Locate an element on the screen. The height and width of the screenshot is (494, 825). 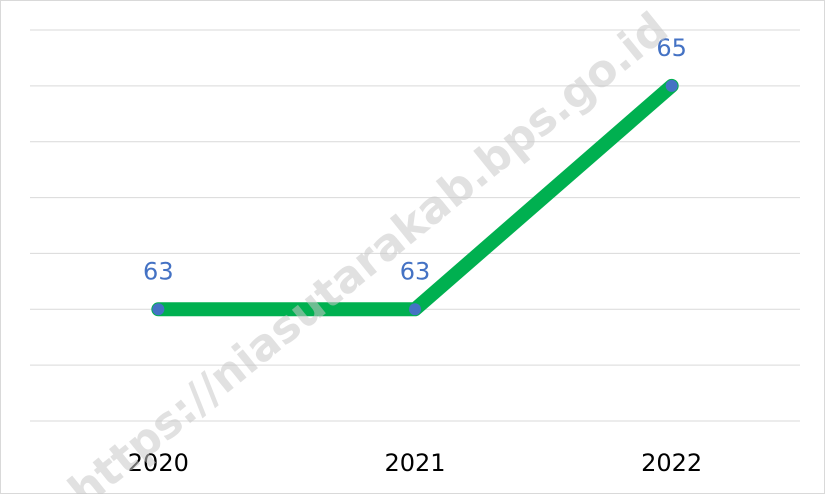
x-tick-label: 2021 is located at coordinates (414, 463).